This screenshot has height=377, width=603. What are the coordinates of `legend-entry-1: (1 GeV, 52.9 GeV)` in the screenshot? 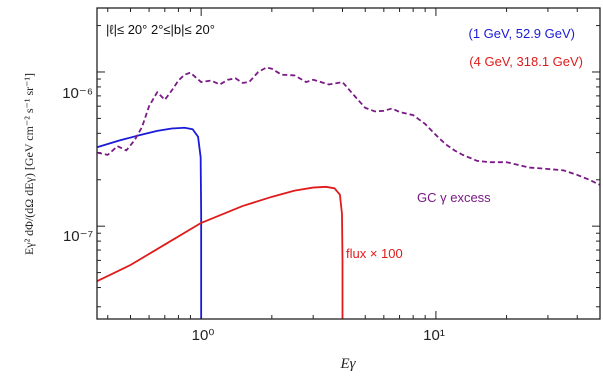 It's located at (522, 33).